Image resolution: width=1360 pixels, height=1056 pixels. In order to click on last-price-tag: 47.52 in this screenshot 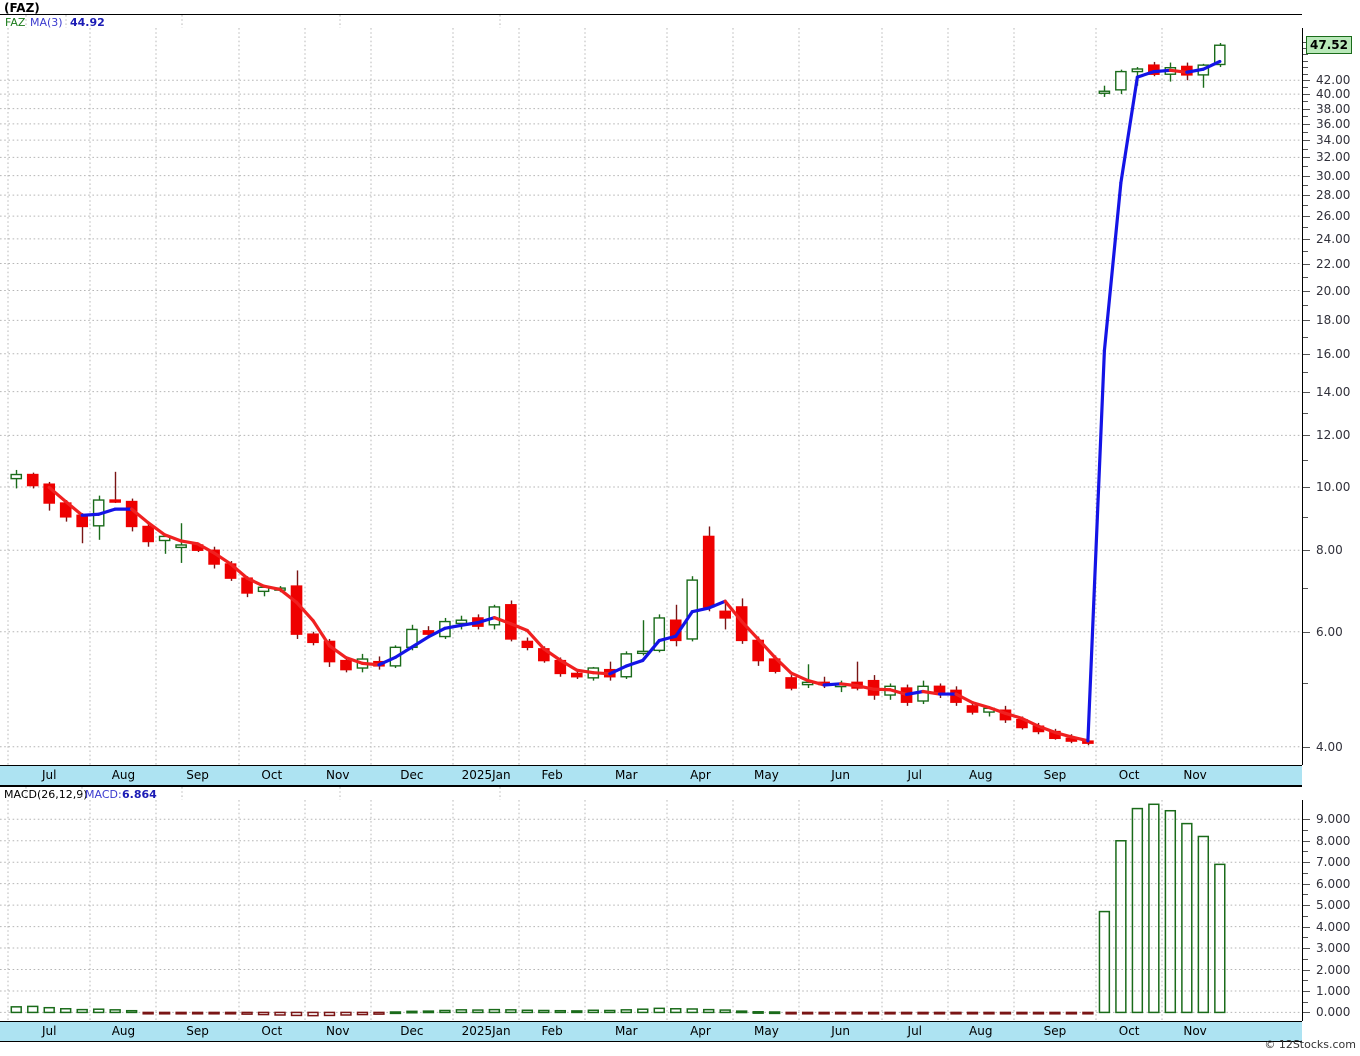, I will do `click(1329, 45)`.